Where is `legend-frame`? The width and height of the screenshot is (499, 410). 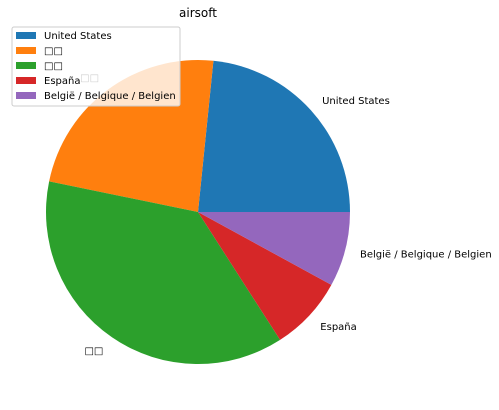
legend-frame is located at coordinates (96, 66).